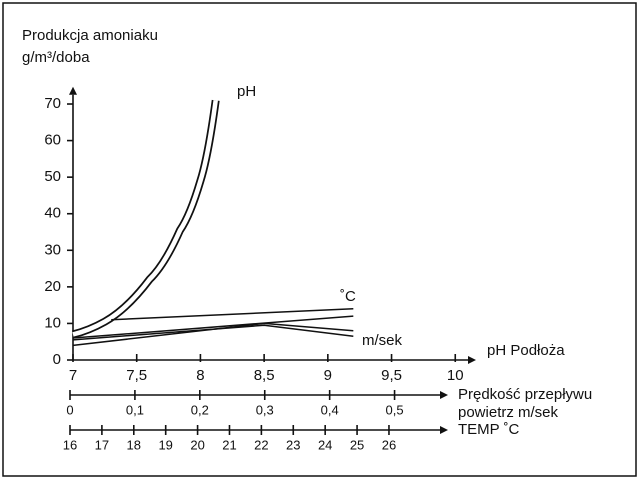 This screenshot has width=640, height=480. I want to click on extra-tick-label: 0,2, so click(200, 409).